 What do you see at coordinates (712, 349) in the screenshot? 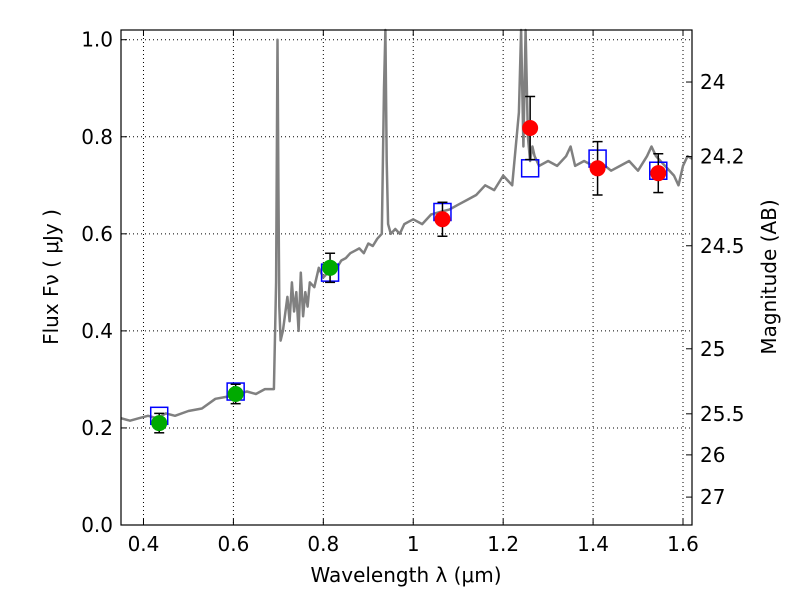
I see `right-tick-label: 25` at bounding box center [712, 349].